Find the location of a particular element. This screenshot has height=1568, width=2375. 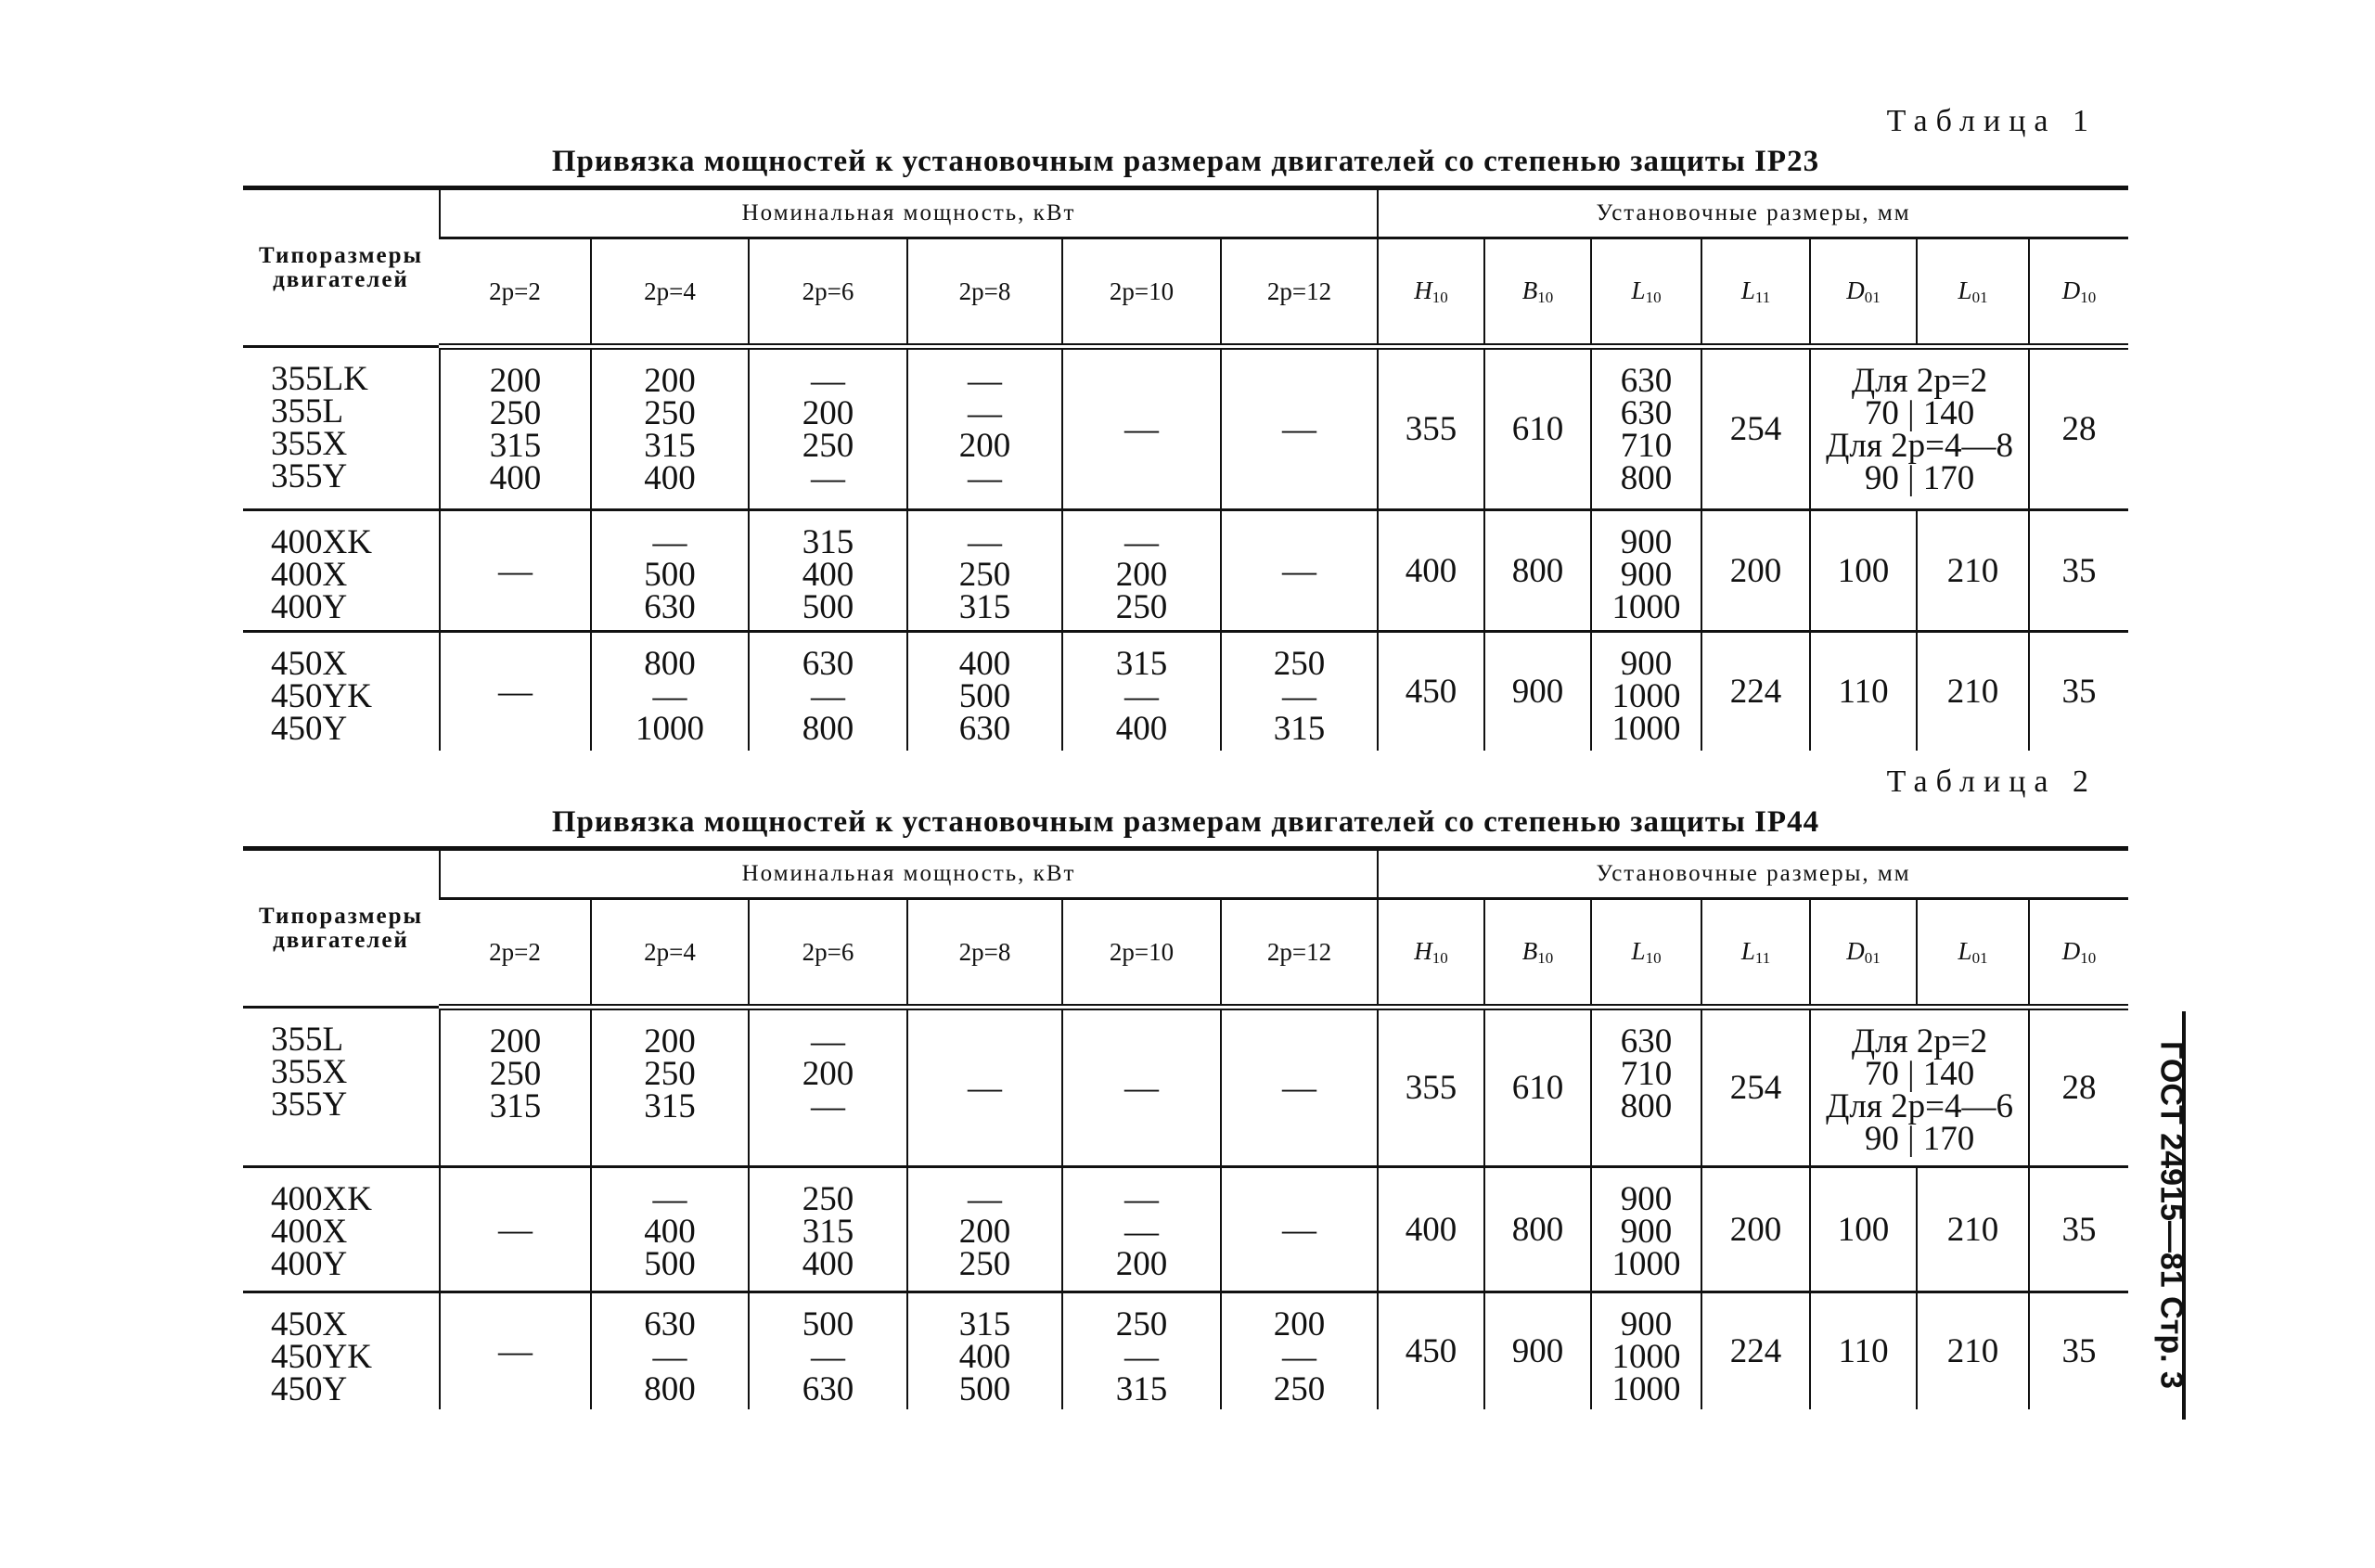

pole-count-header: 2p=4 is located at coordinates (669, 954).